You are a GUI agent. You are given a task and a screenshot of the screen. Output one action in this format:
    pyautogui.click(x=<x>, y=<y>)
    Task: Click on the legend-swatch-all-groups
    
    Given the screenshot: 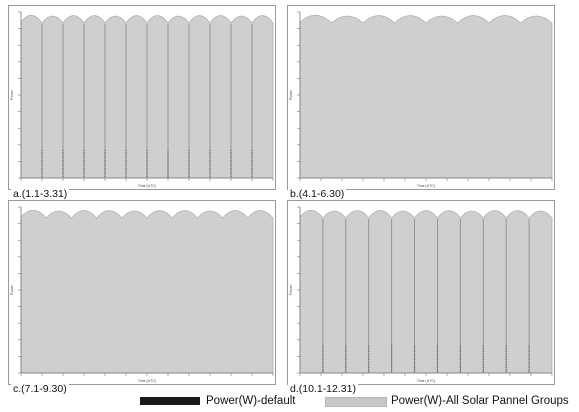 What is the action you would take?
    pyautogui.click(x=356, y=402)
    